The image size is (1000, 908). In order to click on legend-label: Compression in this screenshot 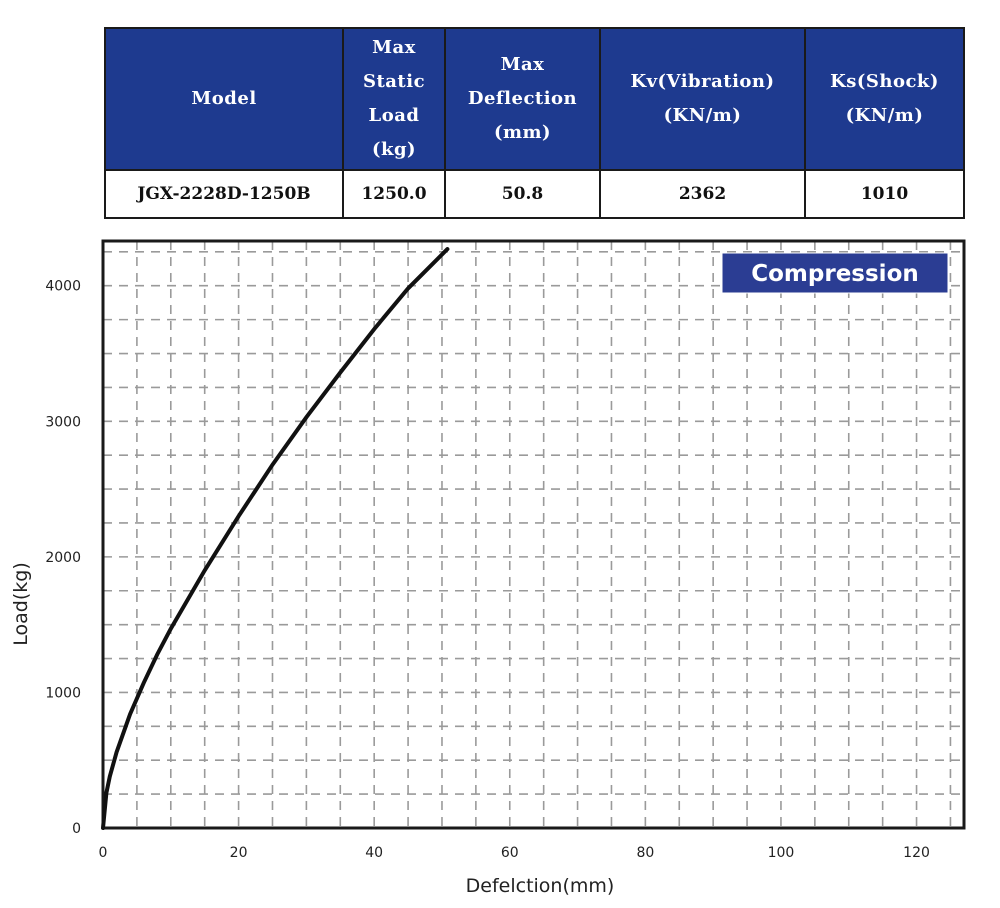, I will do `click(835, 274)`.